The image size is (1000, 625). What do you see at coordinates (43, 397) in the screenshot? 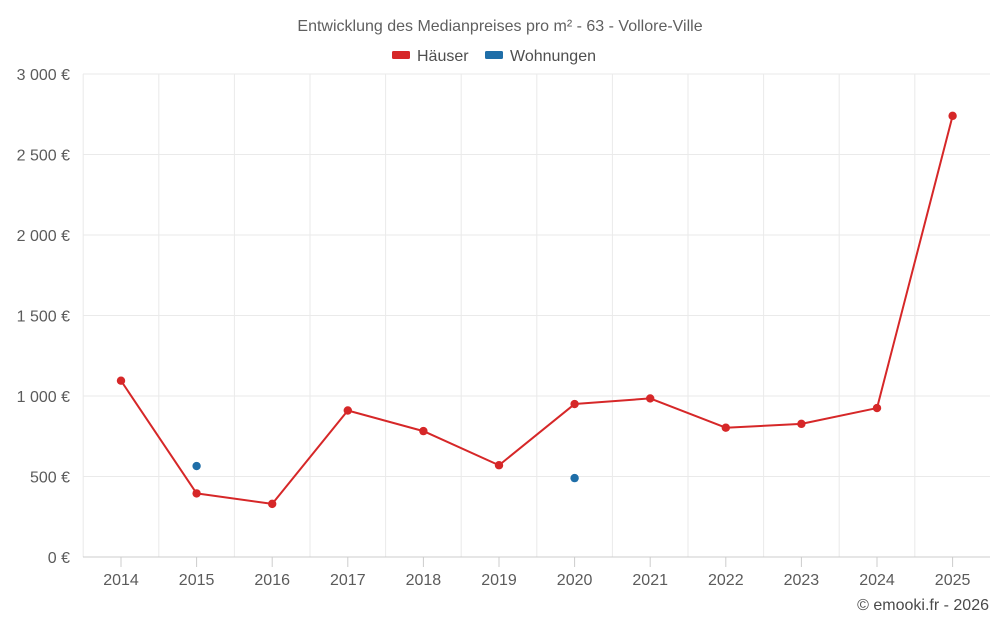
I see `y-tick-label: 1 000 €` at bounding box center [43, 397].